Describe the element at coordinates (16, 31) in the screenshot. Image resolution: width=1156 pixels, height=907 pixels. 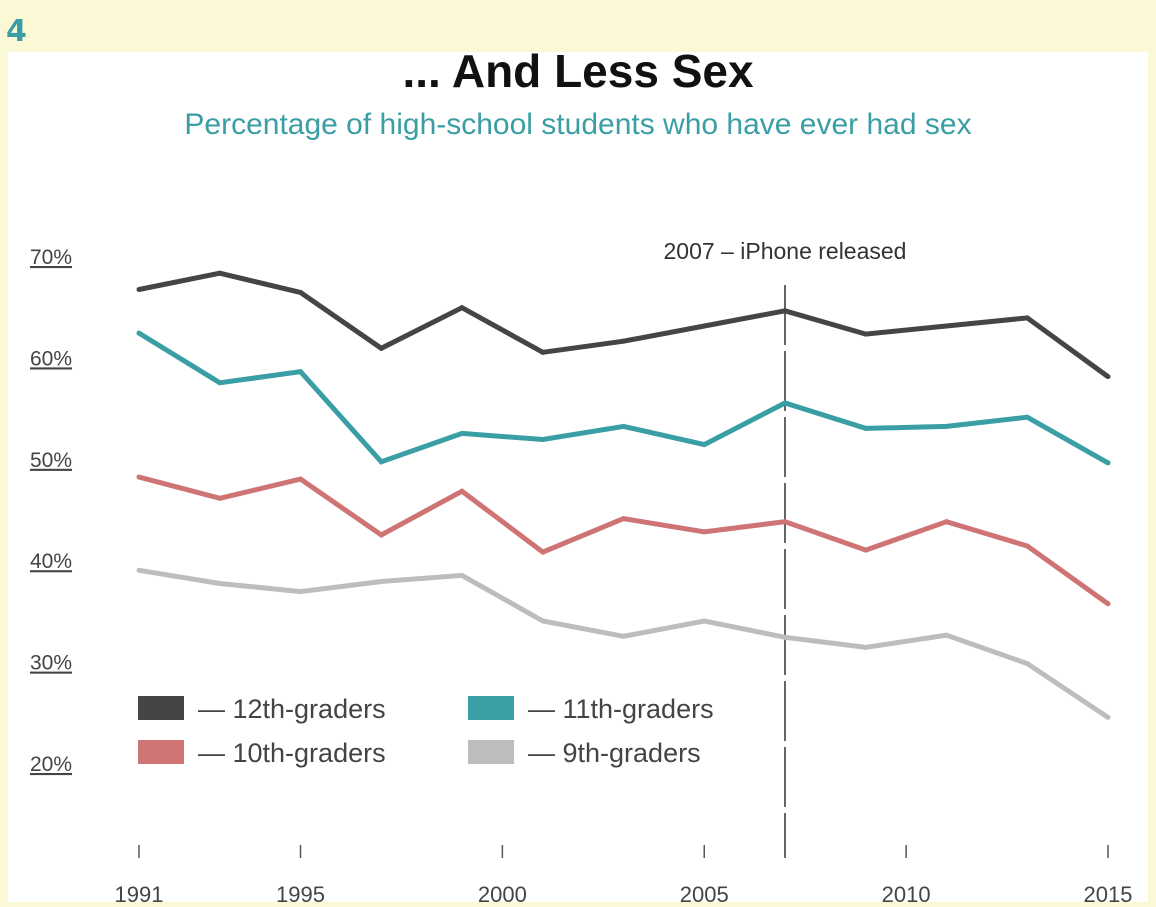
I see `slide-number: 4` at that location.